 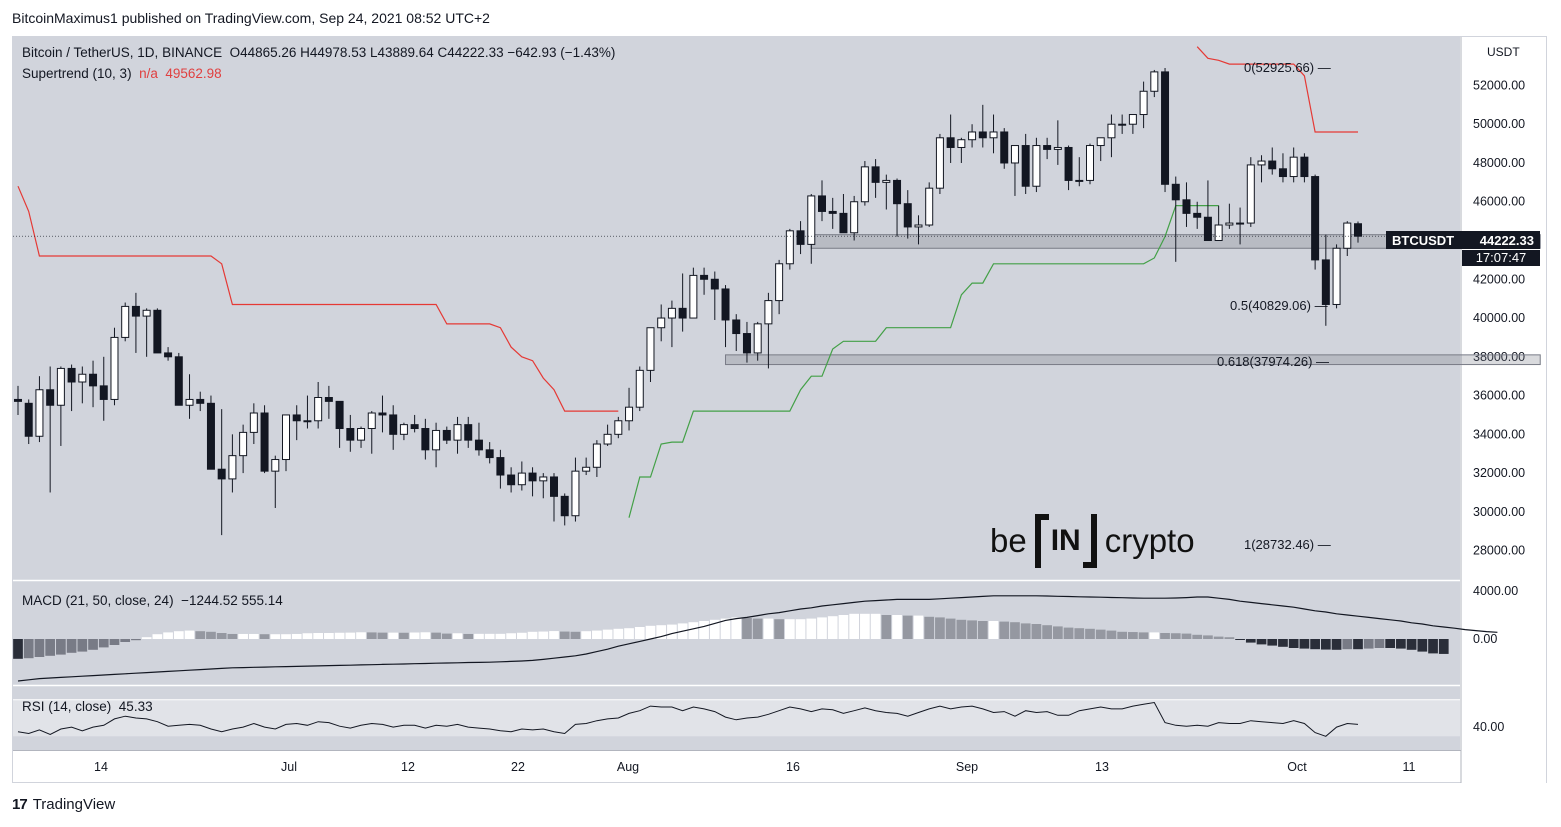 What do you see at coordinates (289, 767) in the screenshot?
I see `time-axis-tick: Jul` at bounding box center [289, 767].